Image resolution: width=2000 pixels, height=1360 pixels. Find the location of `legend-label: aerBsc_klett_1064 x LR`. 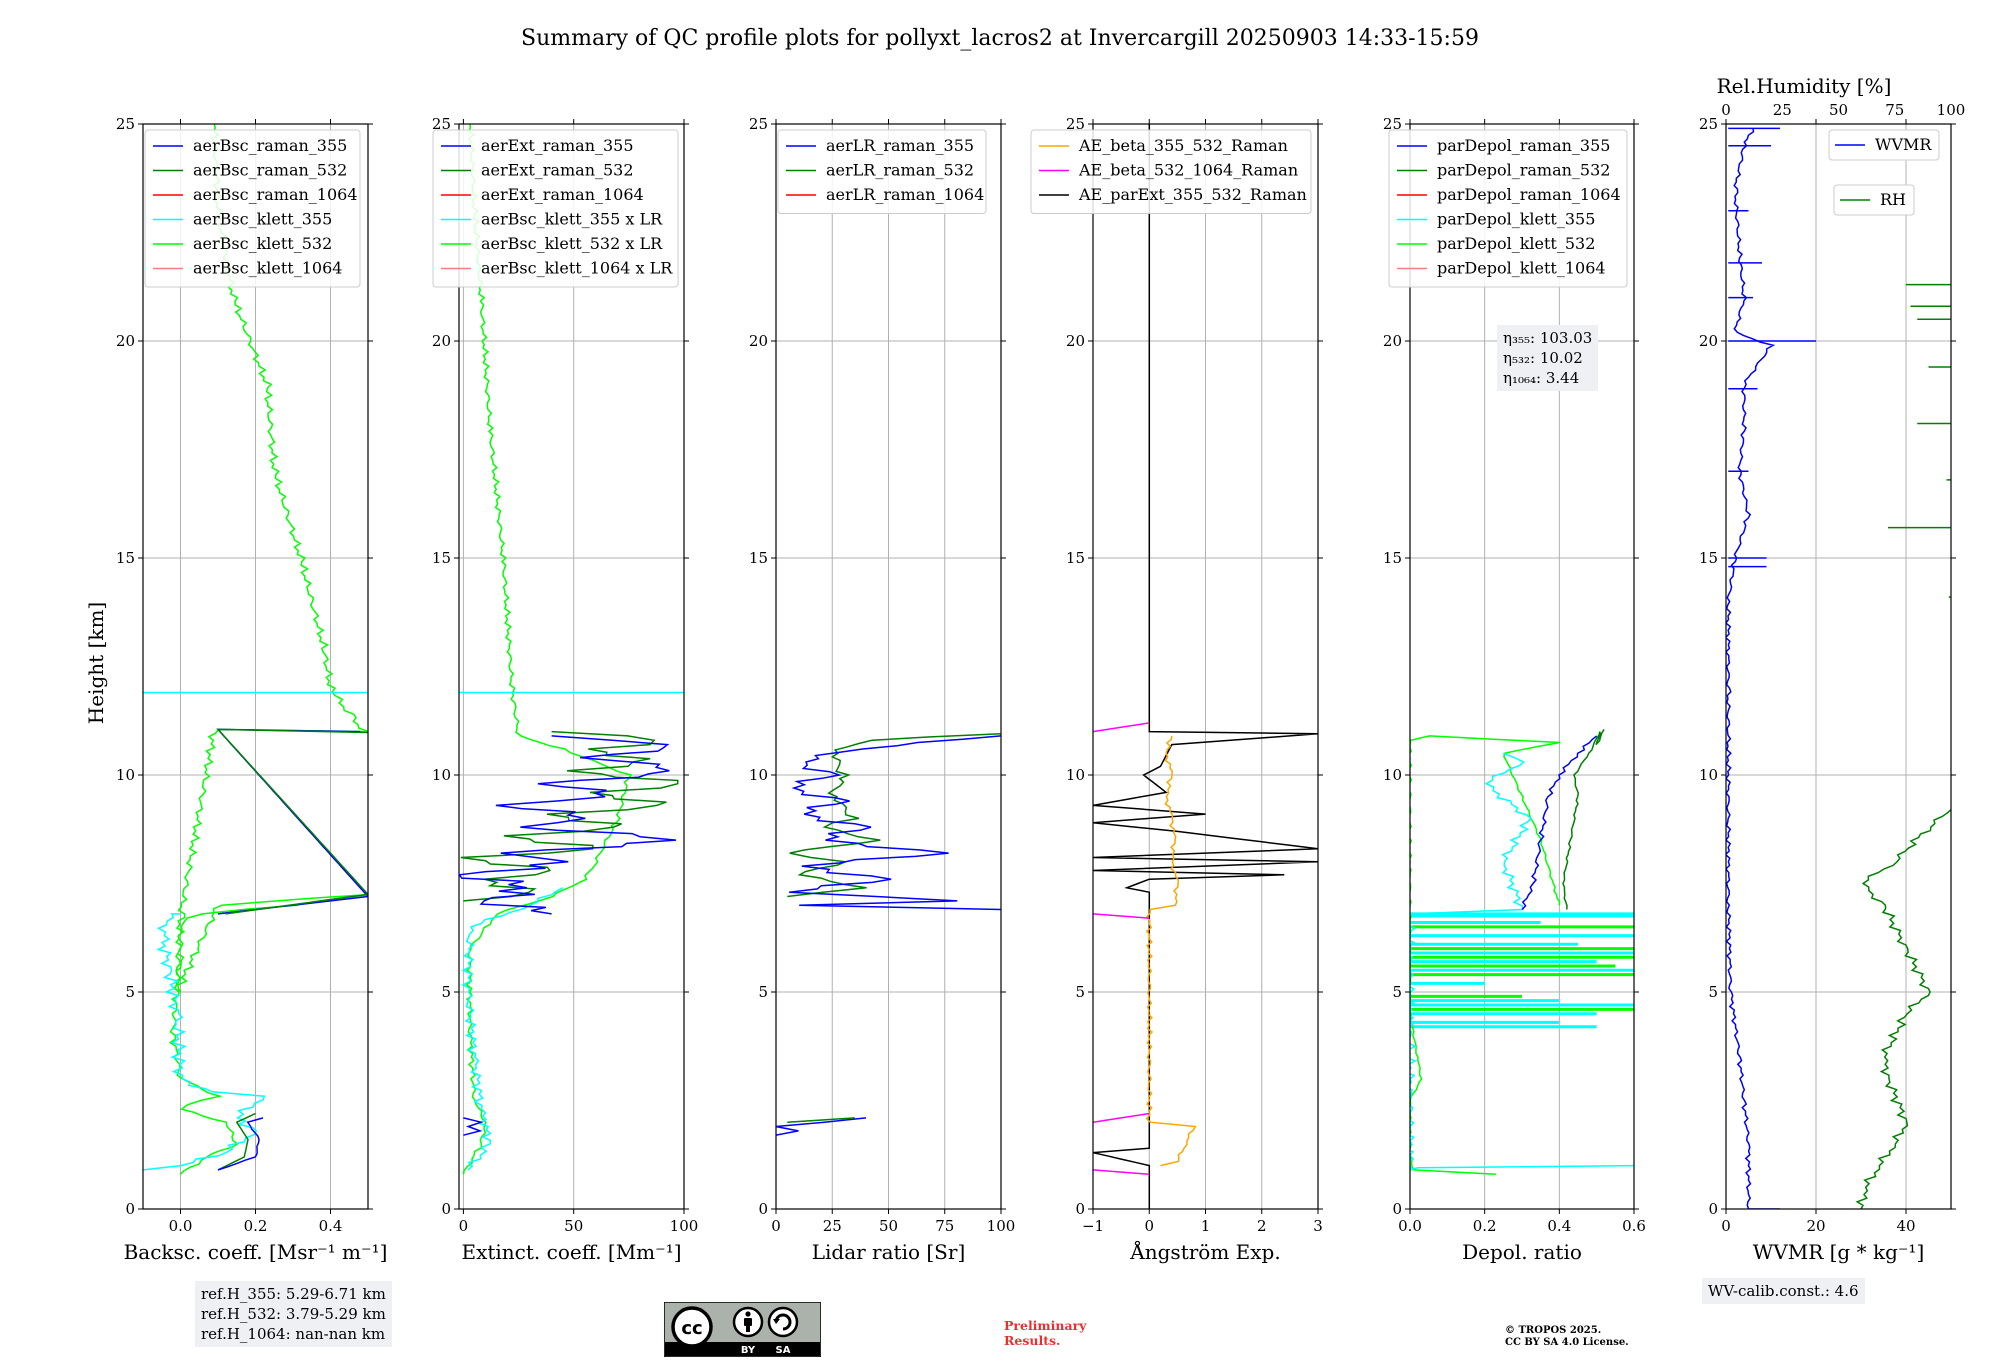

legend-label: aerBsc_klett_1064 x LR is located at coordinates (577, 268).